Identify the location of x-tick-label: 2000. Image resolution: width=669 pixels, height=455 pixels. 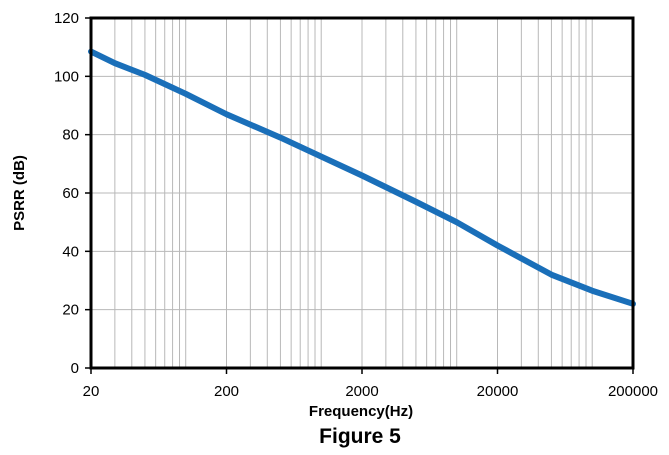
(361, 391).